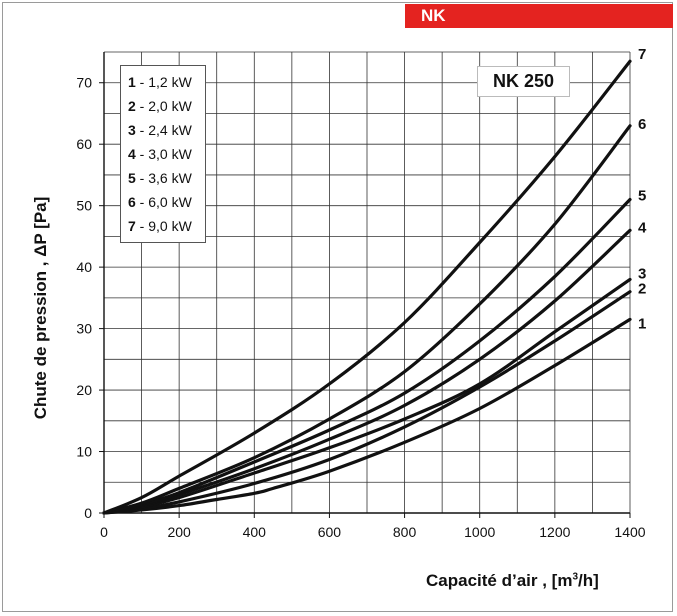 The image size is (677, 616). Describe the element at coordinates (132, 178) in the screenshot. I see `legend-series-number: 5` at that location.